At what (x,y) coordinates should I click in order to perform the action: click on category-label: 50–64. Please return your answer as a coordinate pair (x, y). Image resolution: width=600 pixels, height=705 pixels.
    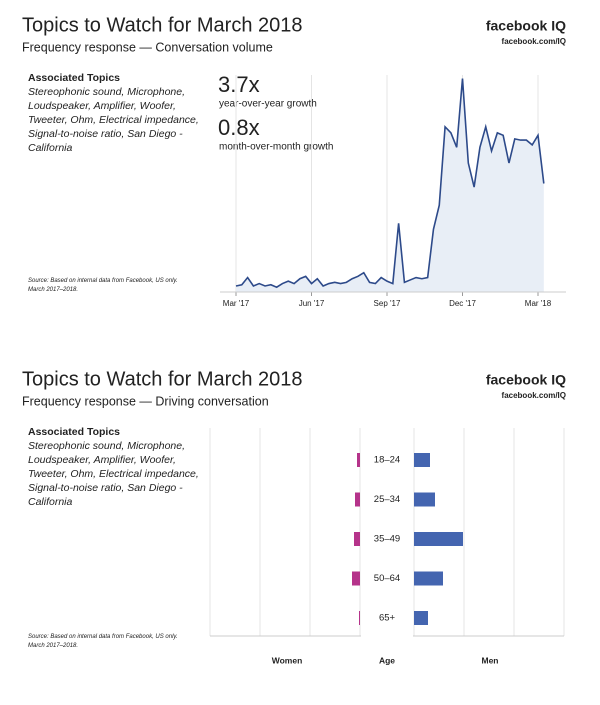
    Looking at the image, I should click on (387, 578).